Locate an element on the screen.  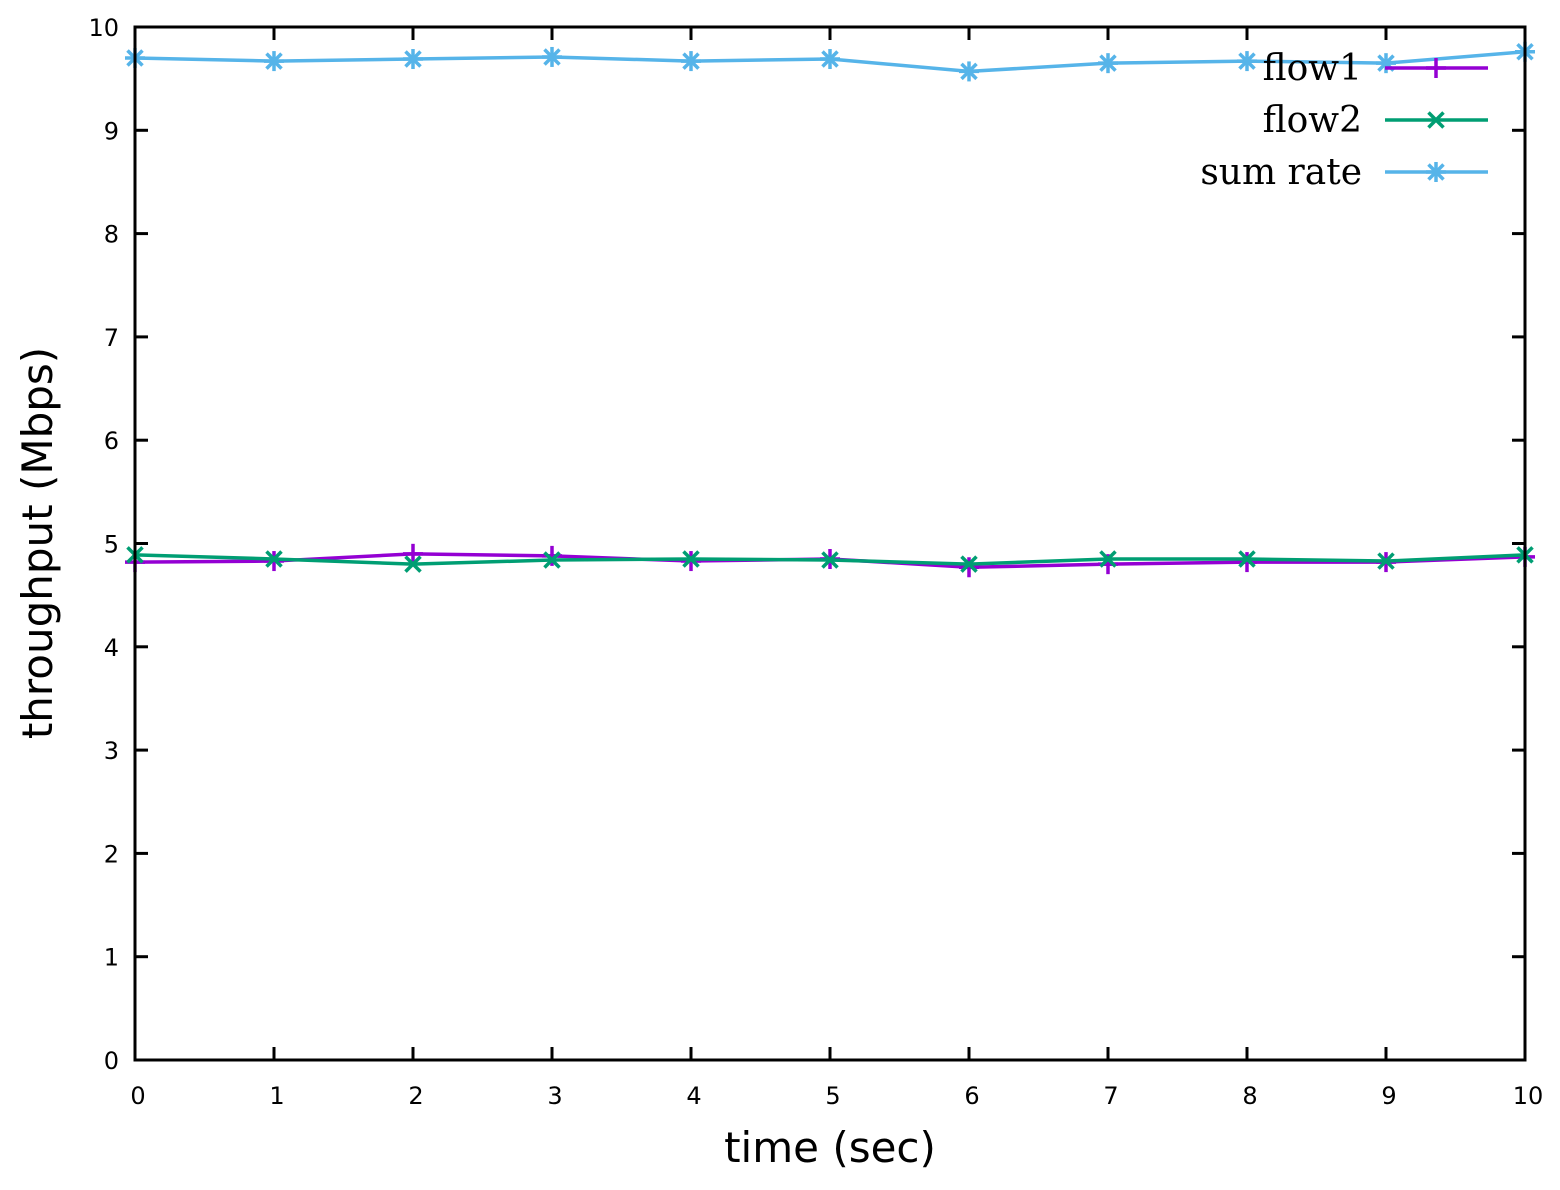
x-tick-label: 7 is located at coordinates (1110, 1096).